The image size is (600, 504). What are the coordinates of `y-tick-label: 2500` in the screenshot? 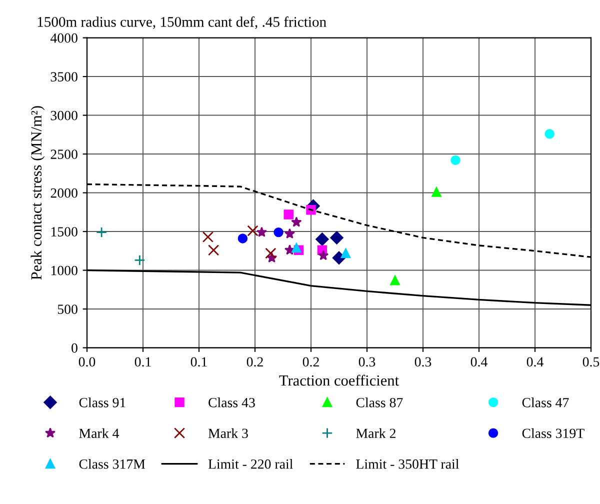 It's located at (64, 154).